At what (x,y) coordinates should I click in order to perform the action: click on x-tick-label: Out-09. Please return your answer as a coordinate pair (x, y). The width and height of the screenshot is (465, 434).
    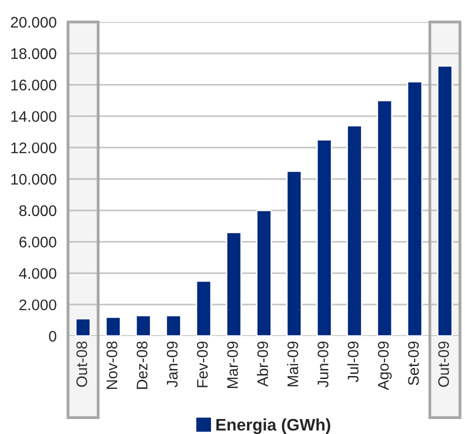
    Looking at the image, I should click on (444, 364).